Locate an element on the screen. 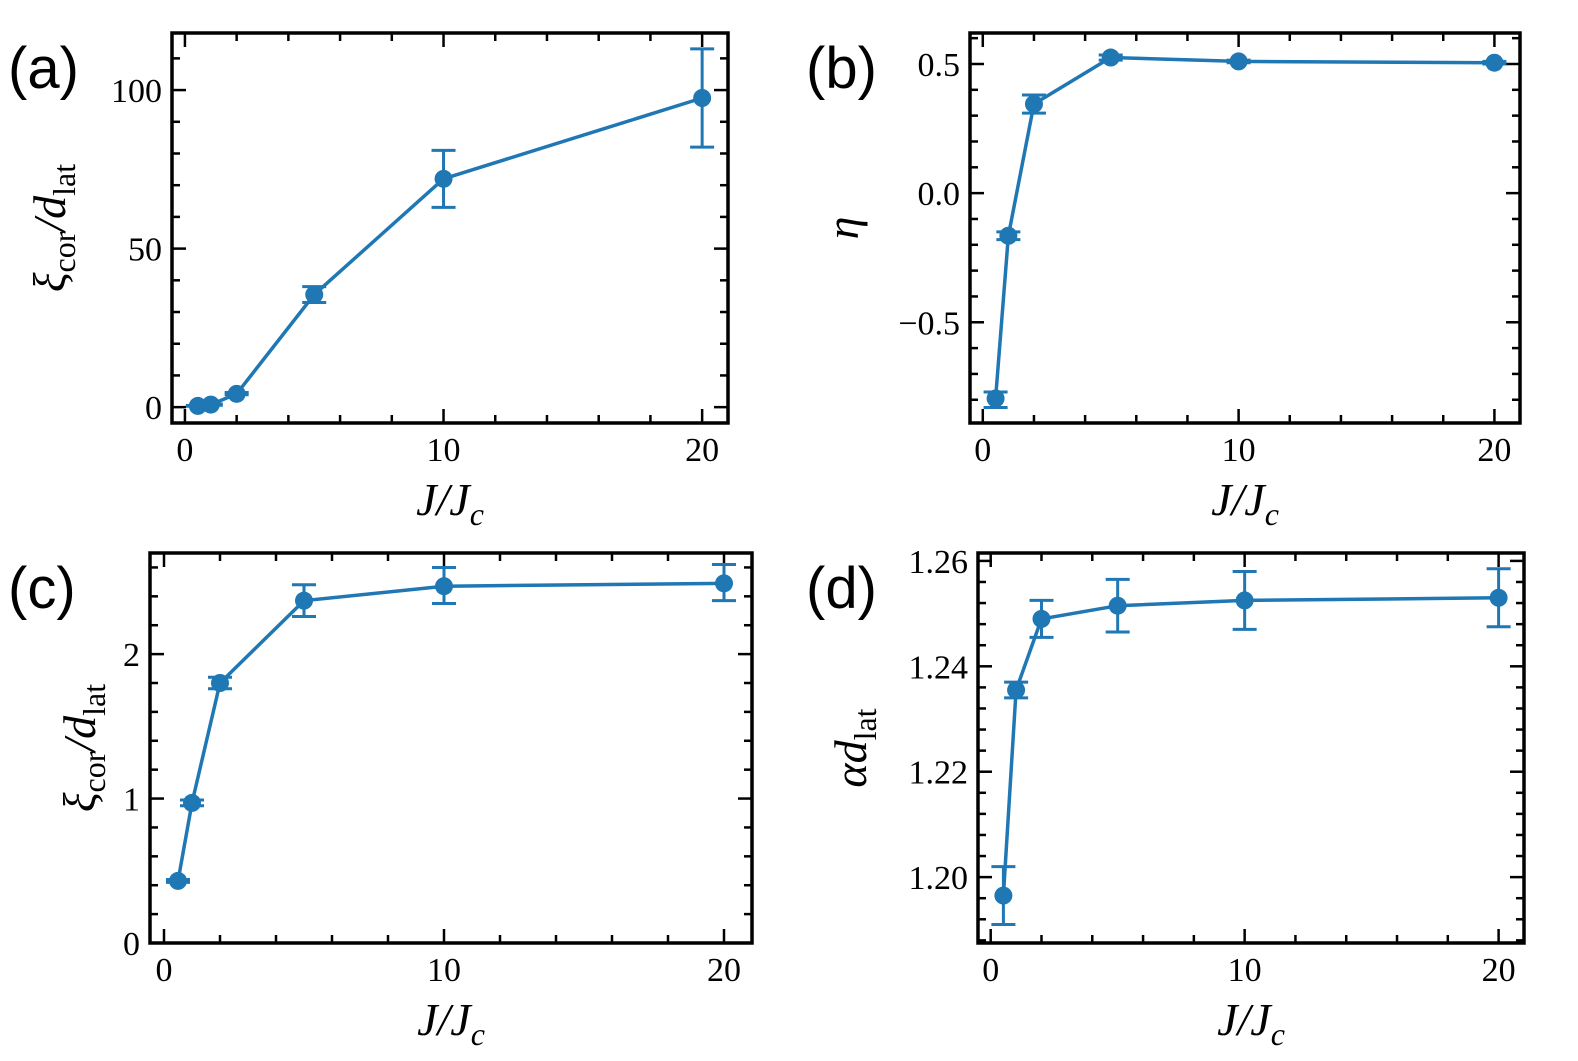 The height and width of the screenshot is (1061, 1578). y-tick-label: 1.20 is located at coordinates (939, 878).